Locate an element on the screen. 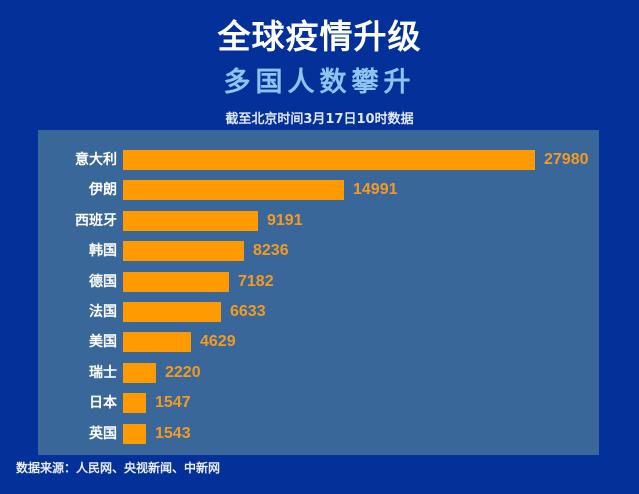  bar-row: 西班牙 9191 is located at coordinates (318, 220).